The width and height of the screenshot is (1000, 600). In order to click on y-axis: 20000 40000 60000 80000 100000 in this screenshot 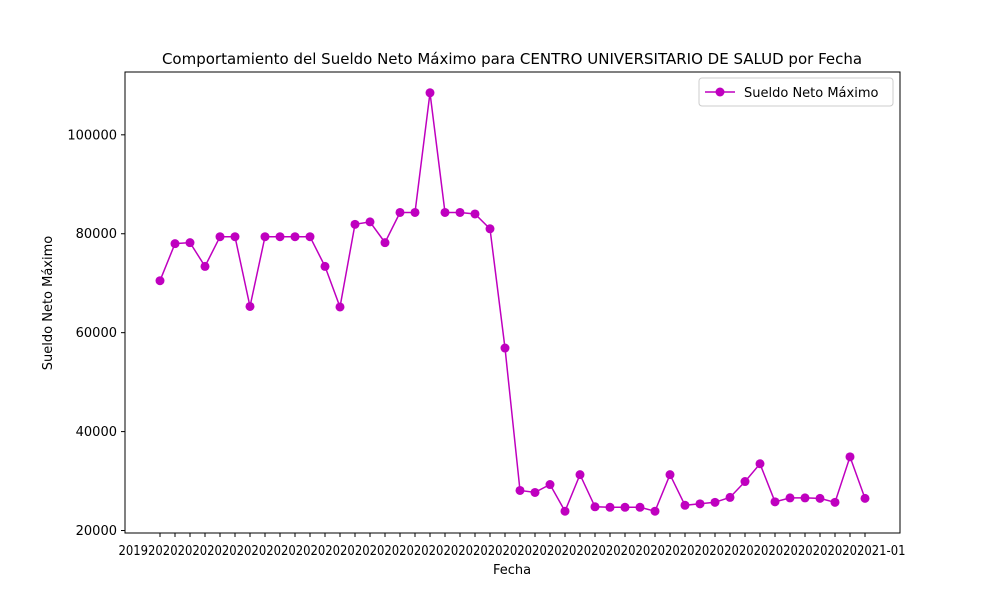, I will do `click(96, 333)`.